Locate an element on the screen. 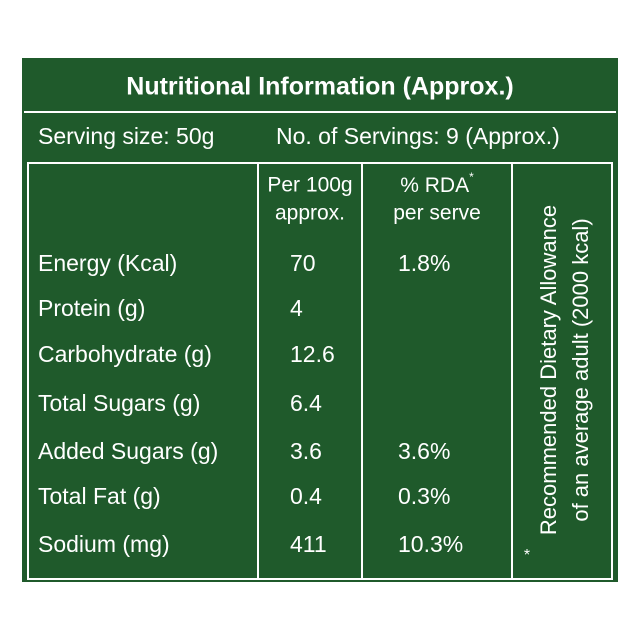 This screenshot has width=640, height=640. column-header: Per 100g is located at coordinates (309, 185).